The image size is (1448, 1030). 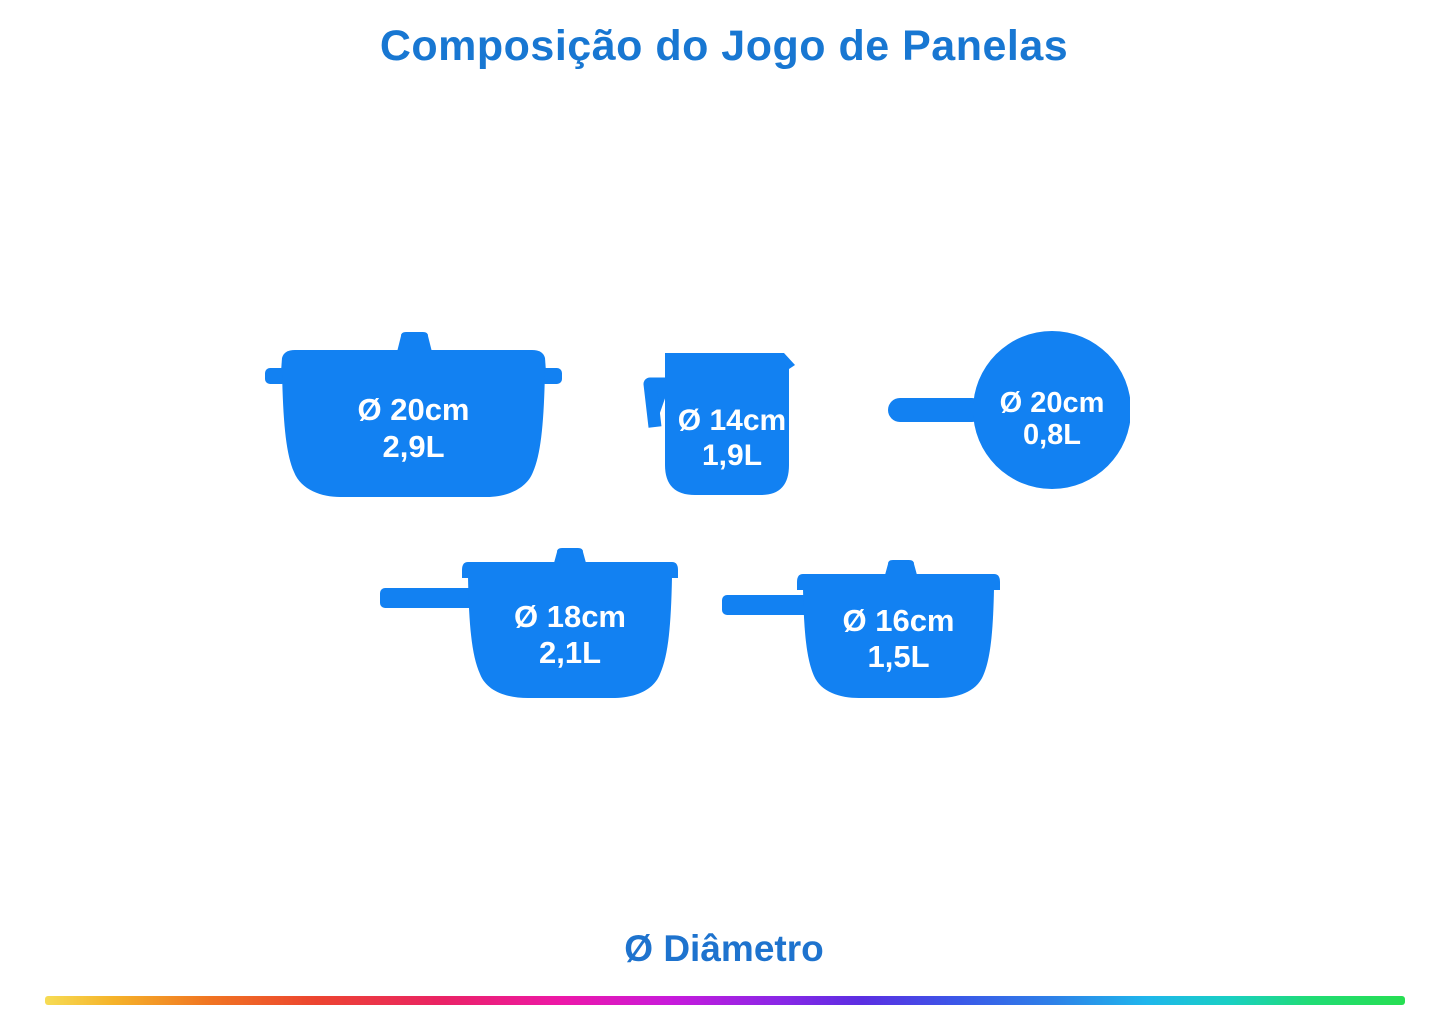 I want to click on pot-diameter: Ø 14cm, so click(x=732, y=420).